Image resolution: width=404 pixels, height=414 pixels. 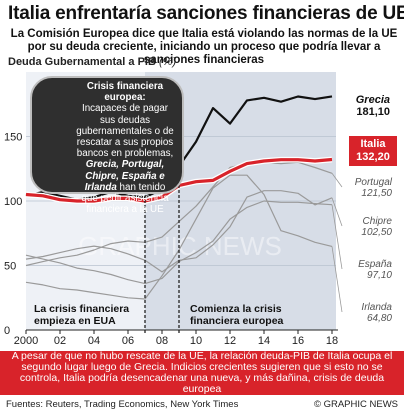 I want to click on grecia-label: Grecia 181,10, so click(x=373, y=106).